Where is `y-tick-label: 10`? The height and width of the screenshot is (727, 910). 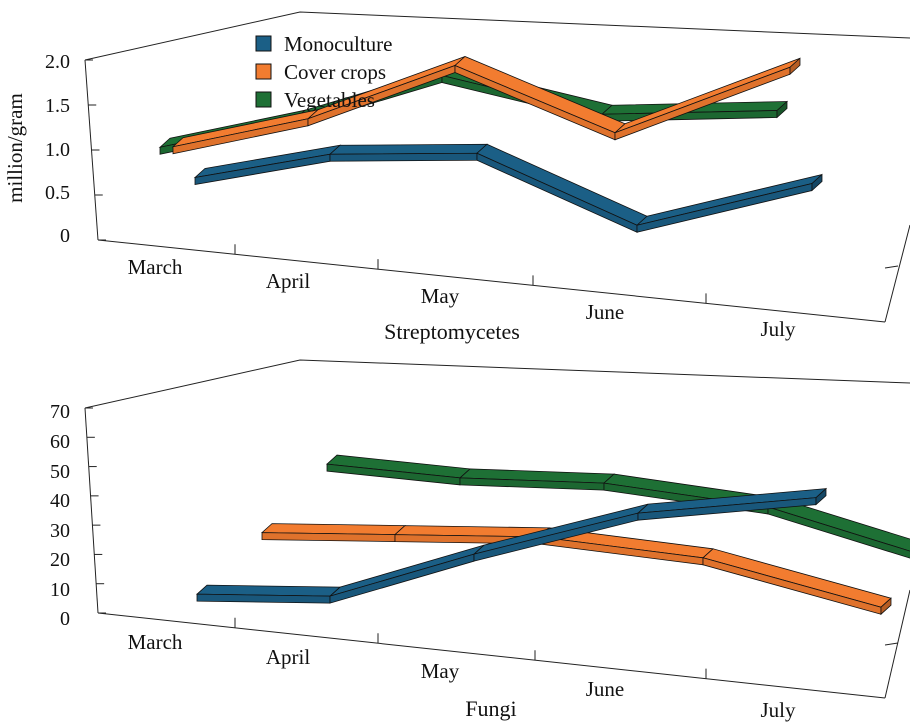
y-tick-label: 10 is located at coordinates (60, 590).